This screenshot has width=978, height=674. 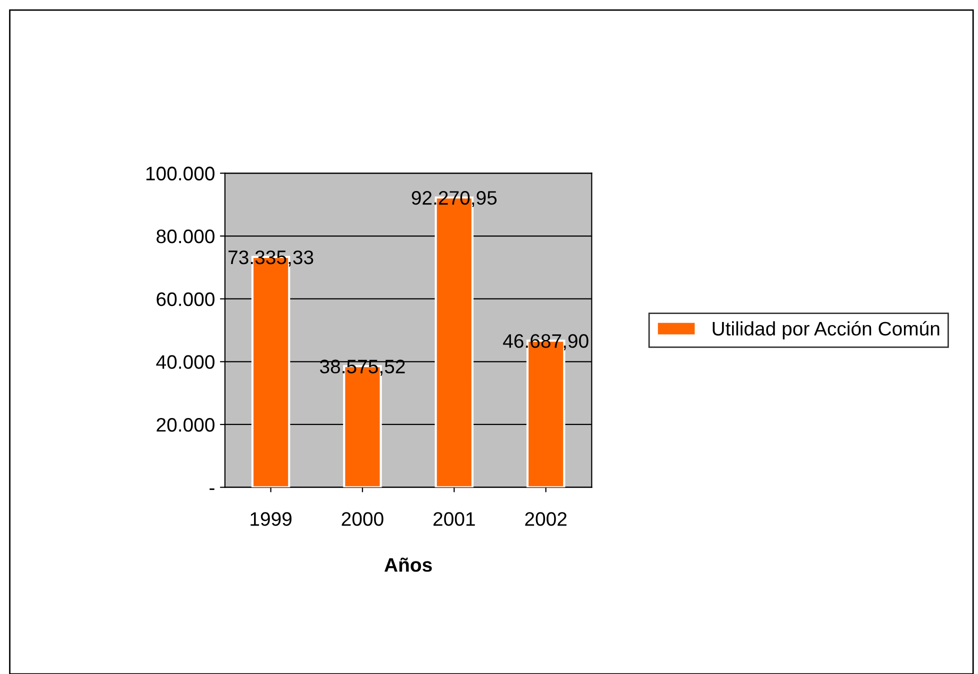 What do you see at coordinates (454, 199) in the screenshot?
I see `data-label: 92.270,95` at bounding box center [454, 199].